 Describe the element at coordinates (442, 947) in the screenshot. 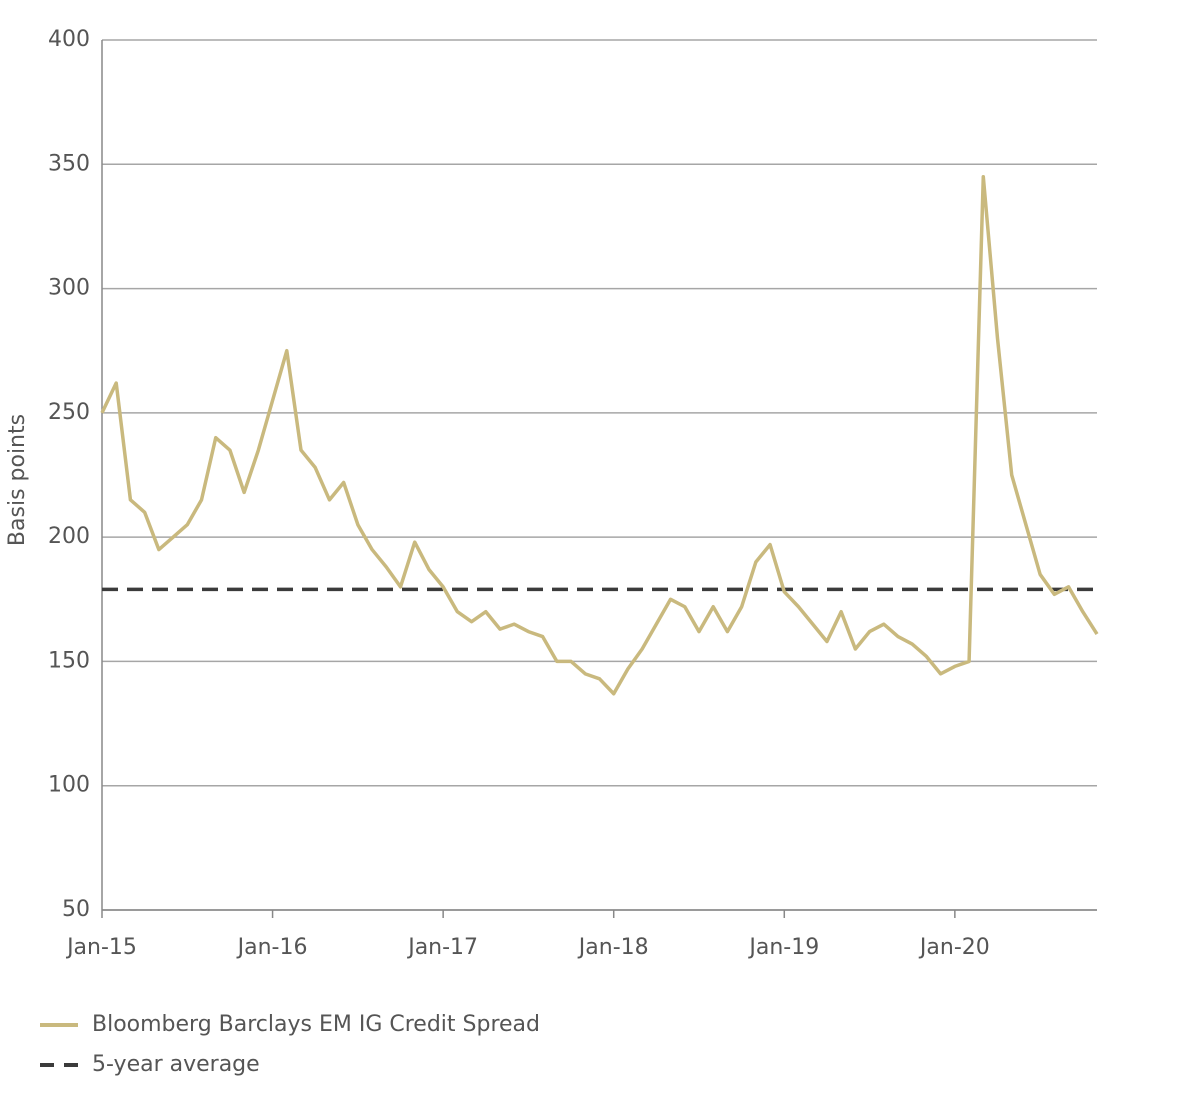

I see `x-tick-label: Jan-17` at that location.